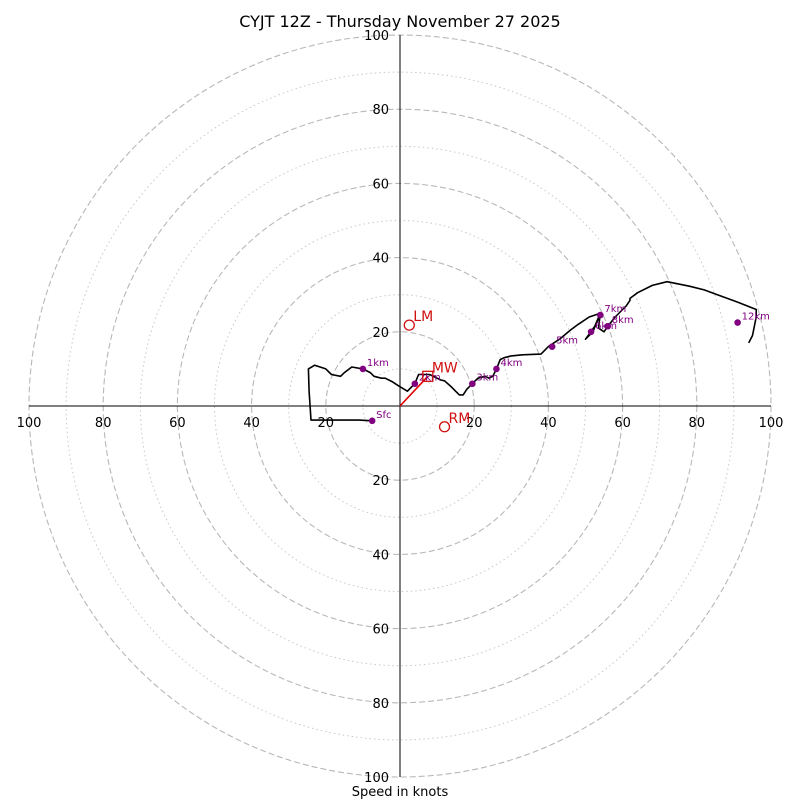  What do you see at coordinates (380, 704) in the screenshot?
I see `tick-label-bottom: 80` at bounding box center [380, 704].